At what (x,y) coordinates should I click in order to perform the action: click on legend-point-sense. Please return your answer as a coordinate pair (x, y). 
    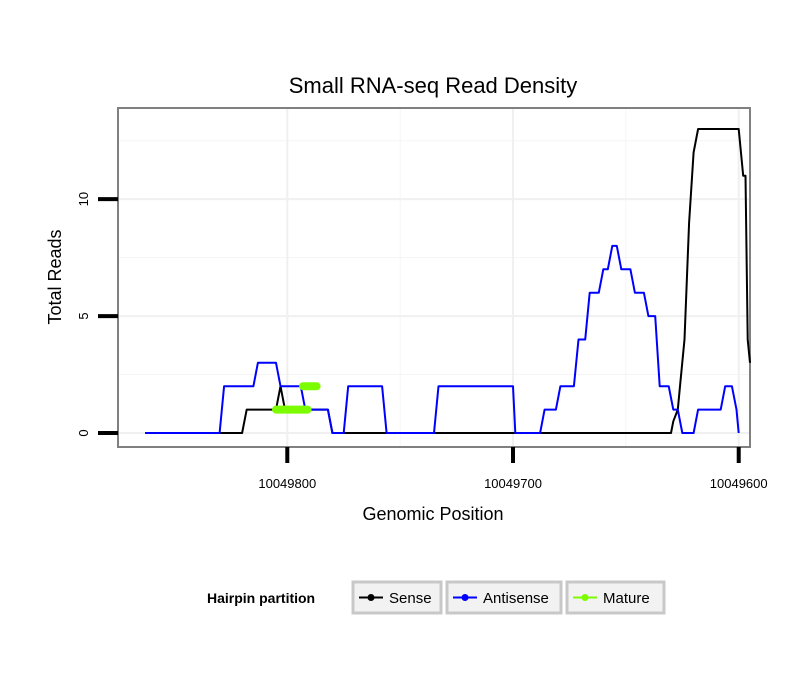
    Looking at the image, I should click on (371, 597).